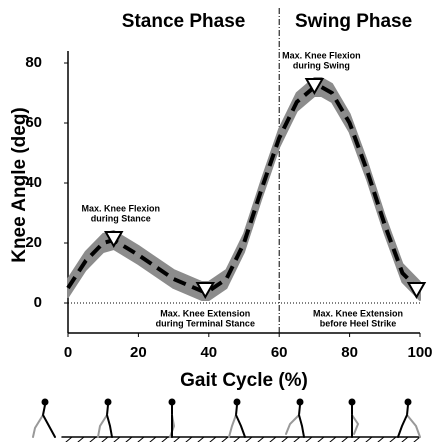 The image size is (434, 442). Describe the element at coordinates (33, 62) in the screenshot. I see `y-tick-label: 80` at that location.